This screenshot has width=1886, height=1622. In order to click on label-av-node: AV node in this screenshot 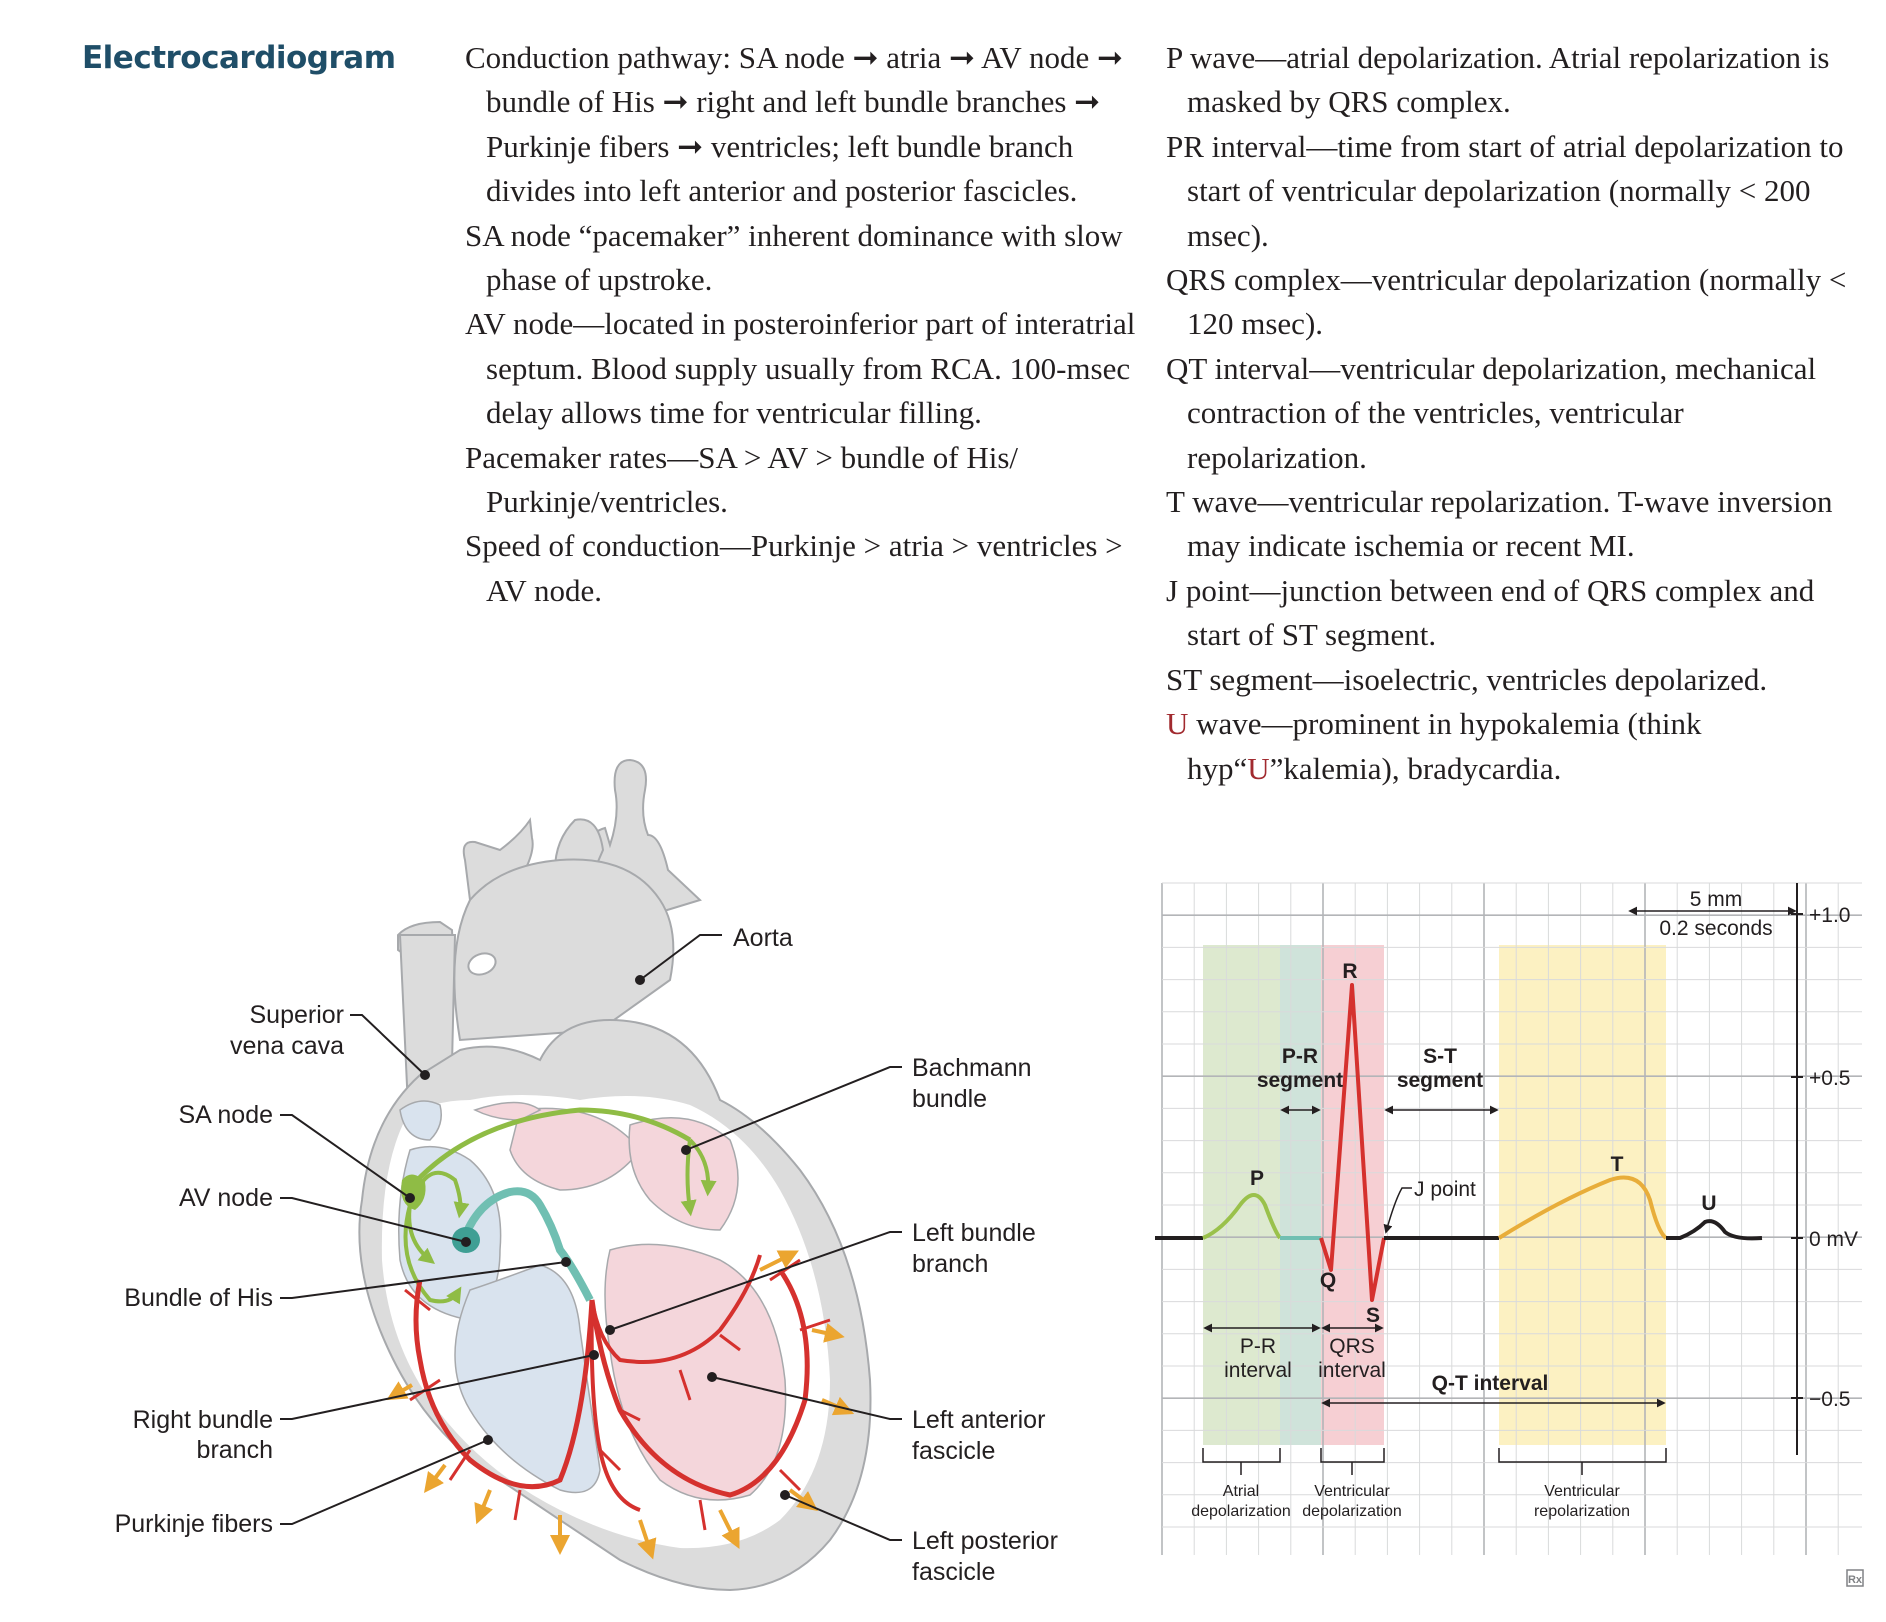, I will do `click(226, 1198)`.